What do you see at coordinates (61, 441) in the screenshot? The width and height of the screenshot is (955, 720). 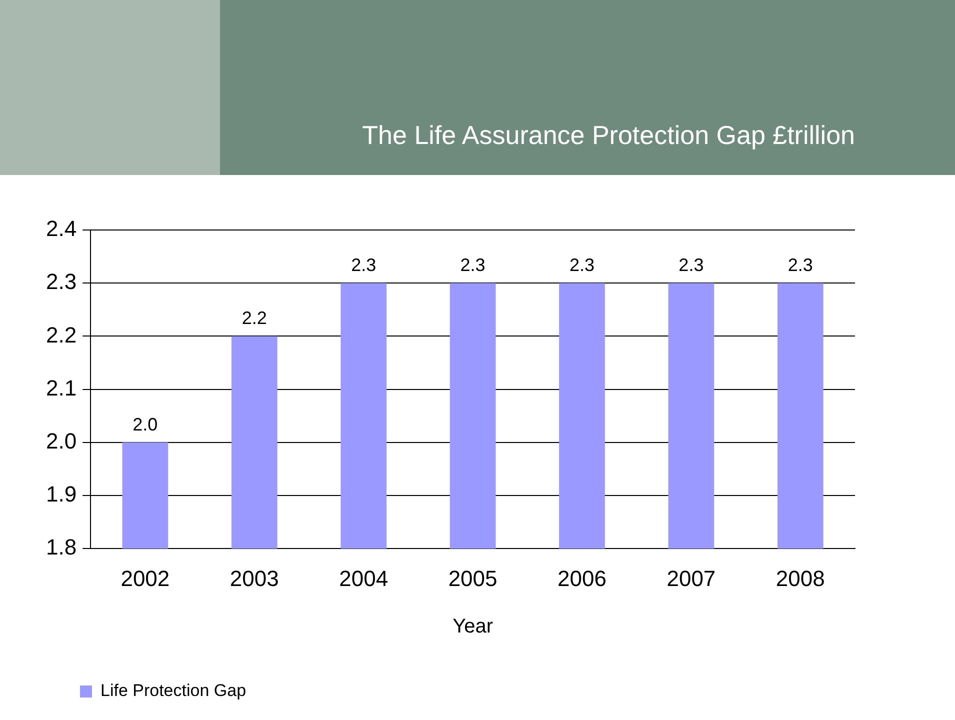 I see `y-tick-label: 2.0` at bounding box center [61, 441].